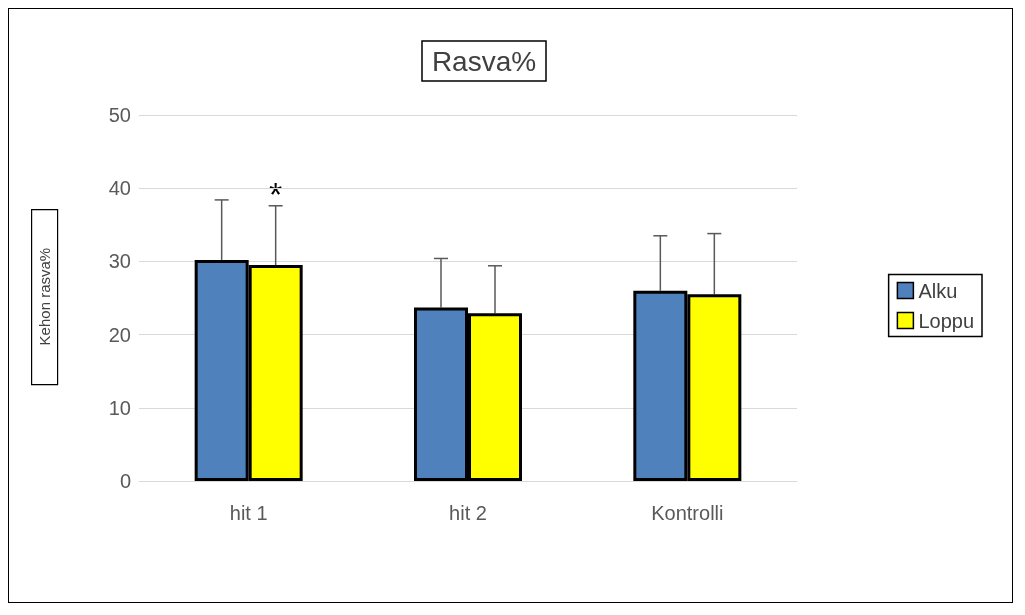 The height and width of the screenshot is (615, 1025). I want to click on y-tick-label: 50, so click(119, 115).